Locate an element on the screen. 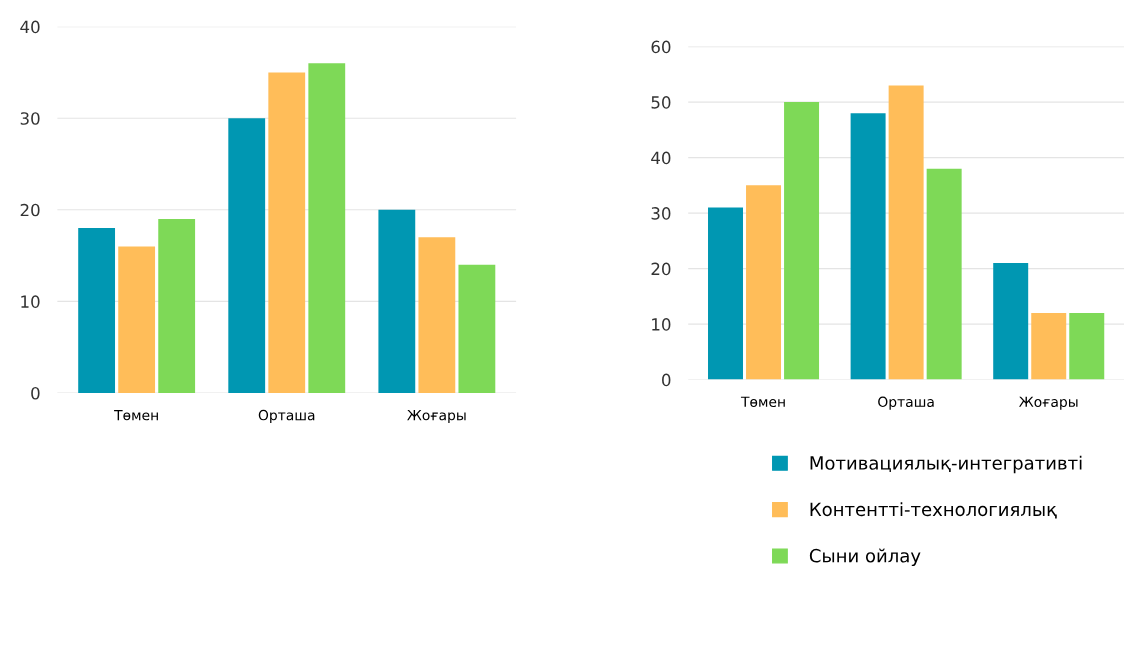 This screenshot has width=1147, height=666. legend-label: Контентті-технологиялық is located at coordinates (933, 510).